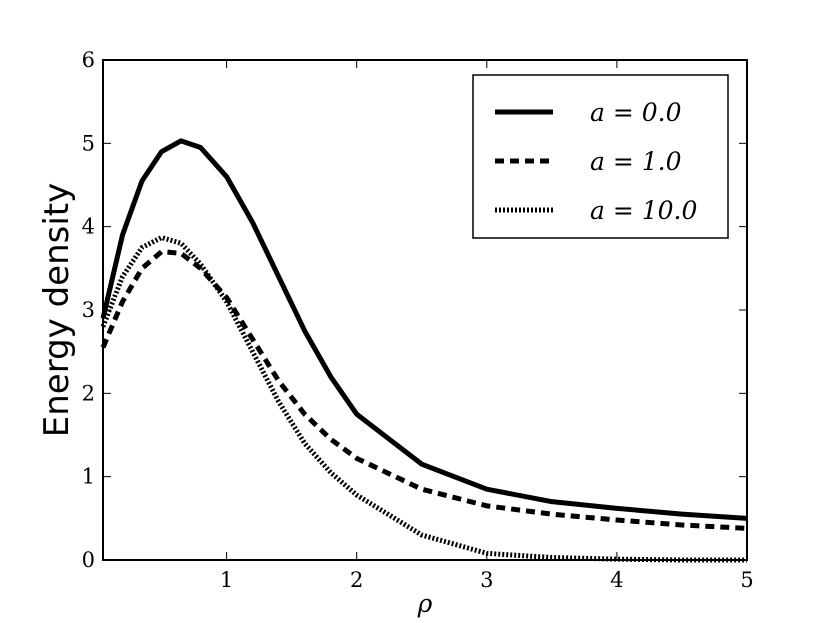 Image resolution: width=830 pixels, height=623 pixels. I want to click on legend-label: a = 0.0, so click(636, 112).